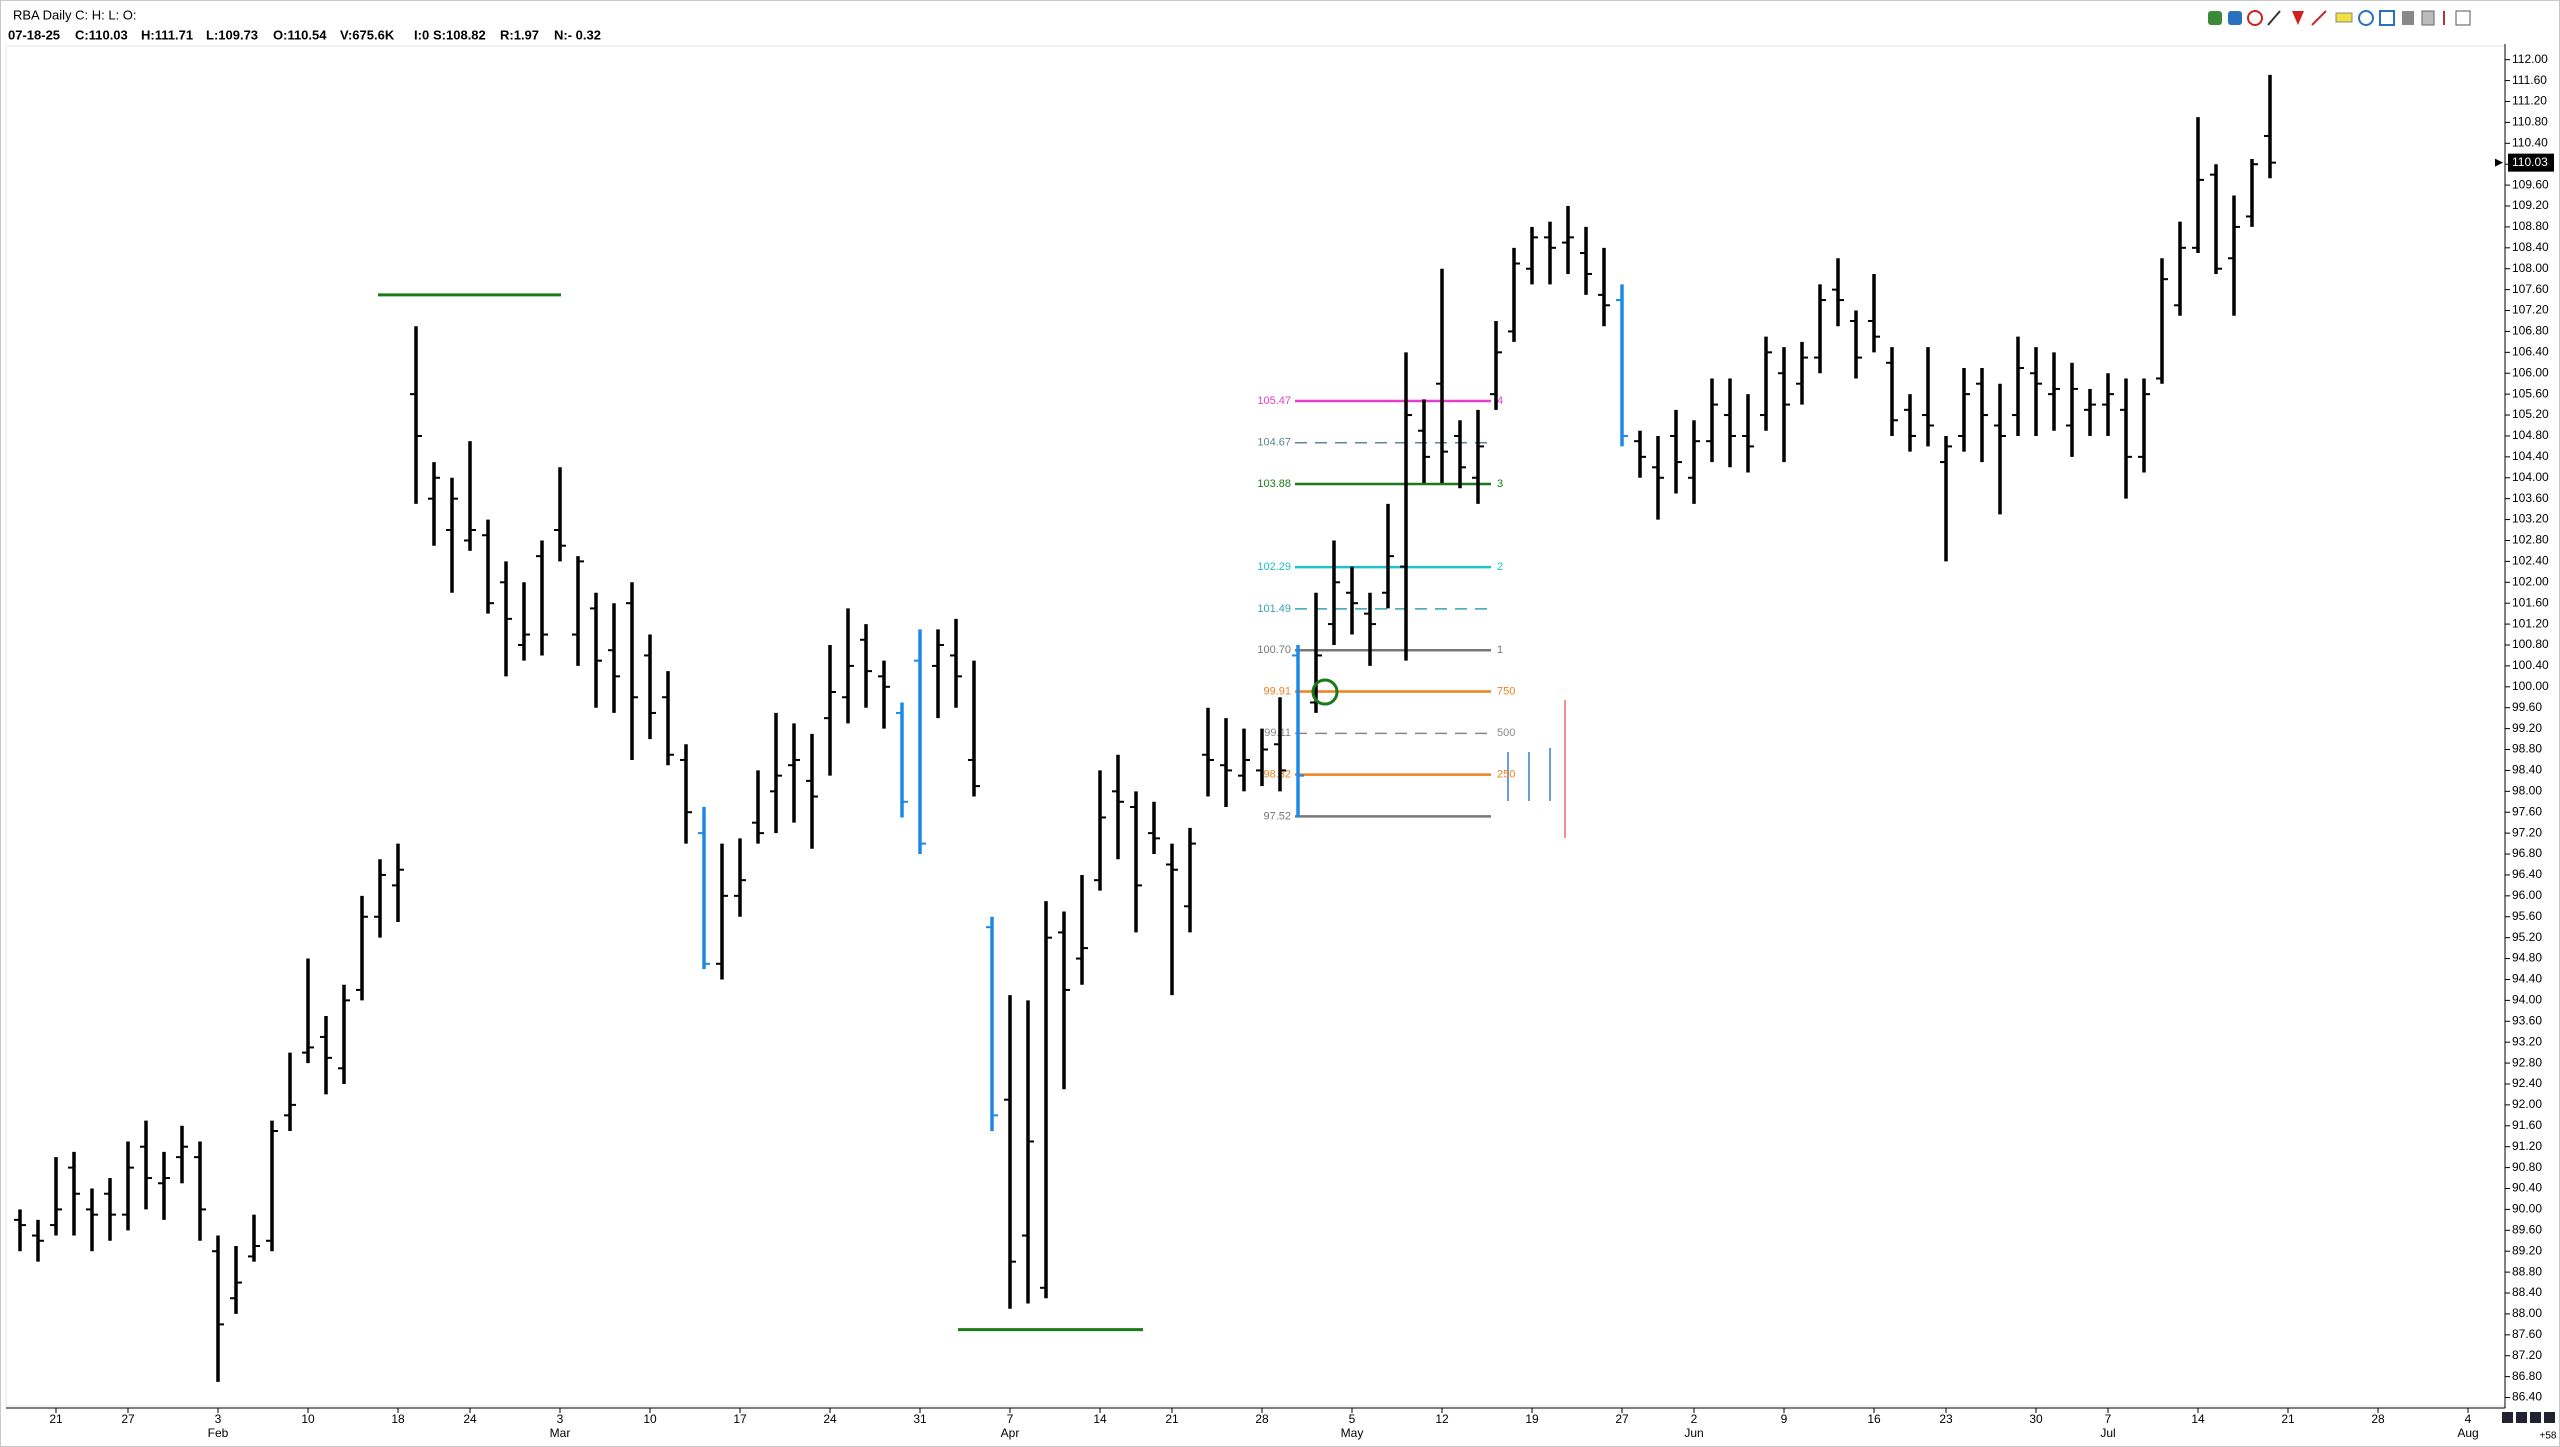 Image resolution: width=2560 pixels, height=1447 pixels. What do you see at coordinates (2527, 895) in the screenshot?
I see `y-tick-label: 96.00` at bounding box center [2527, 895].